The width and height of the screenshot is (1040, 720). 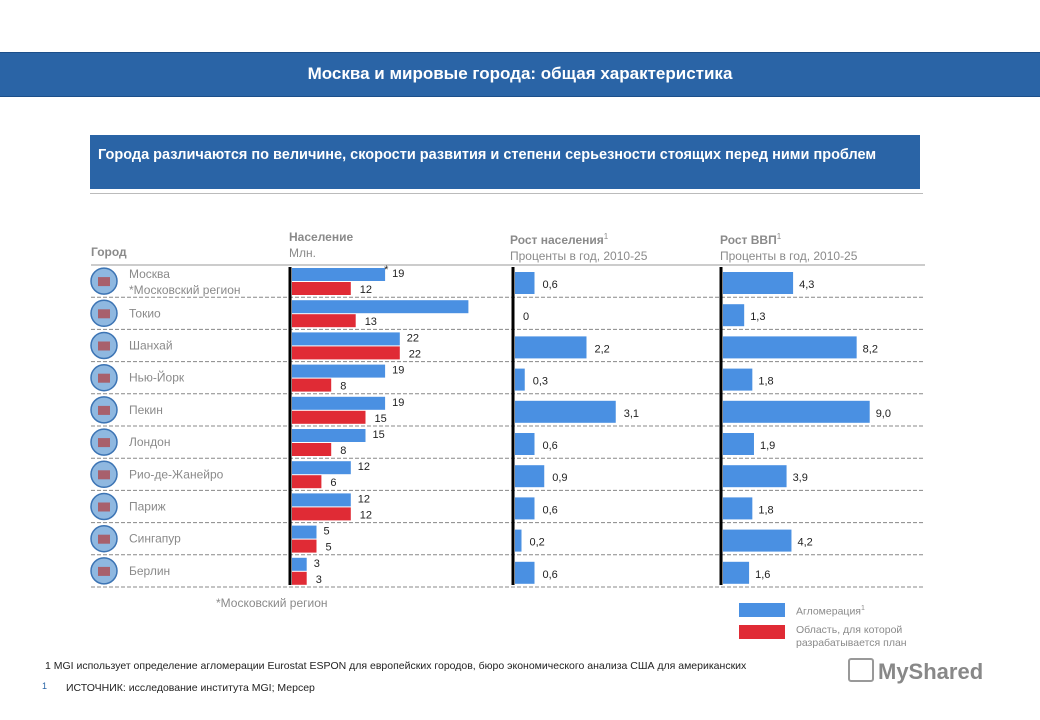 What do you see at coordinates (155, 539) in the screenshot?
I see `city-name: Сингапур` at bounding box center [155, 539].